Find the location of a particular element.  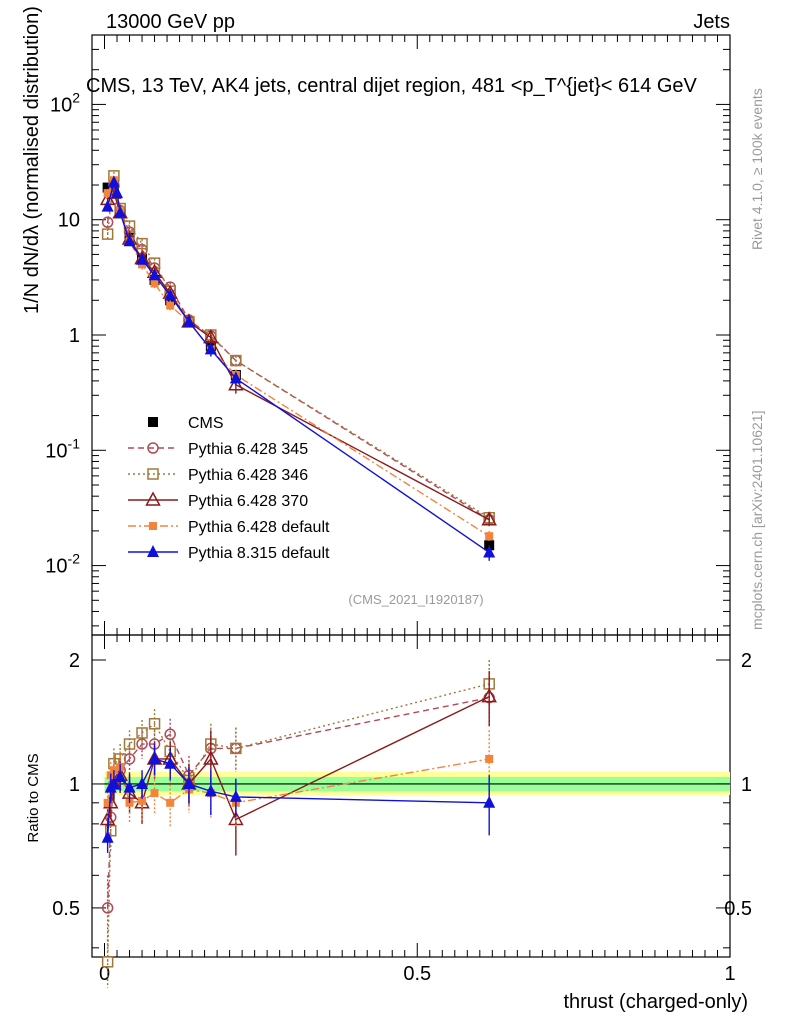

legend-label-data: CMS is located at coordinates (206, 423).